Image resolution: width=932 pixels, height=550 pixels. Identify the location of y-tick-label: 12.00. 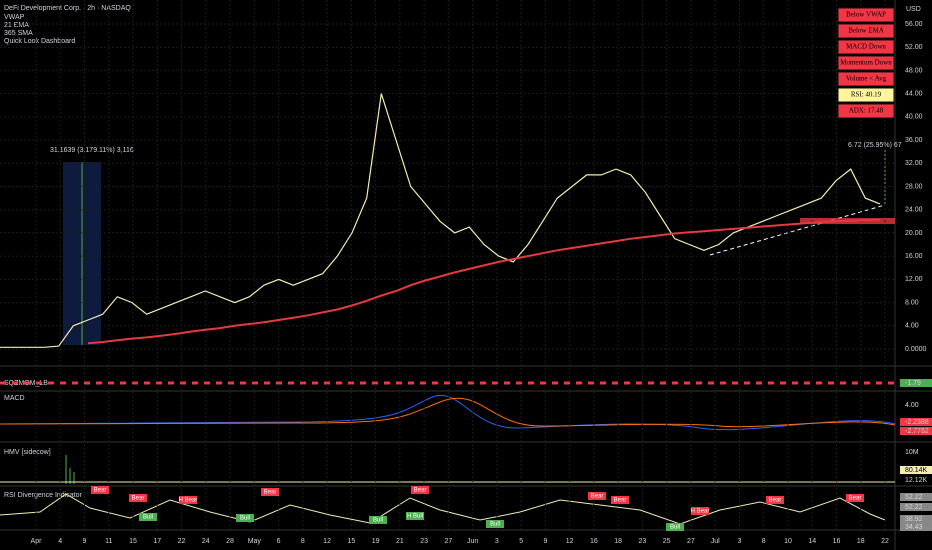
(914, 279).